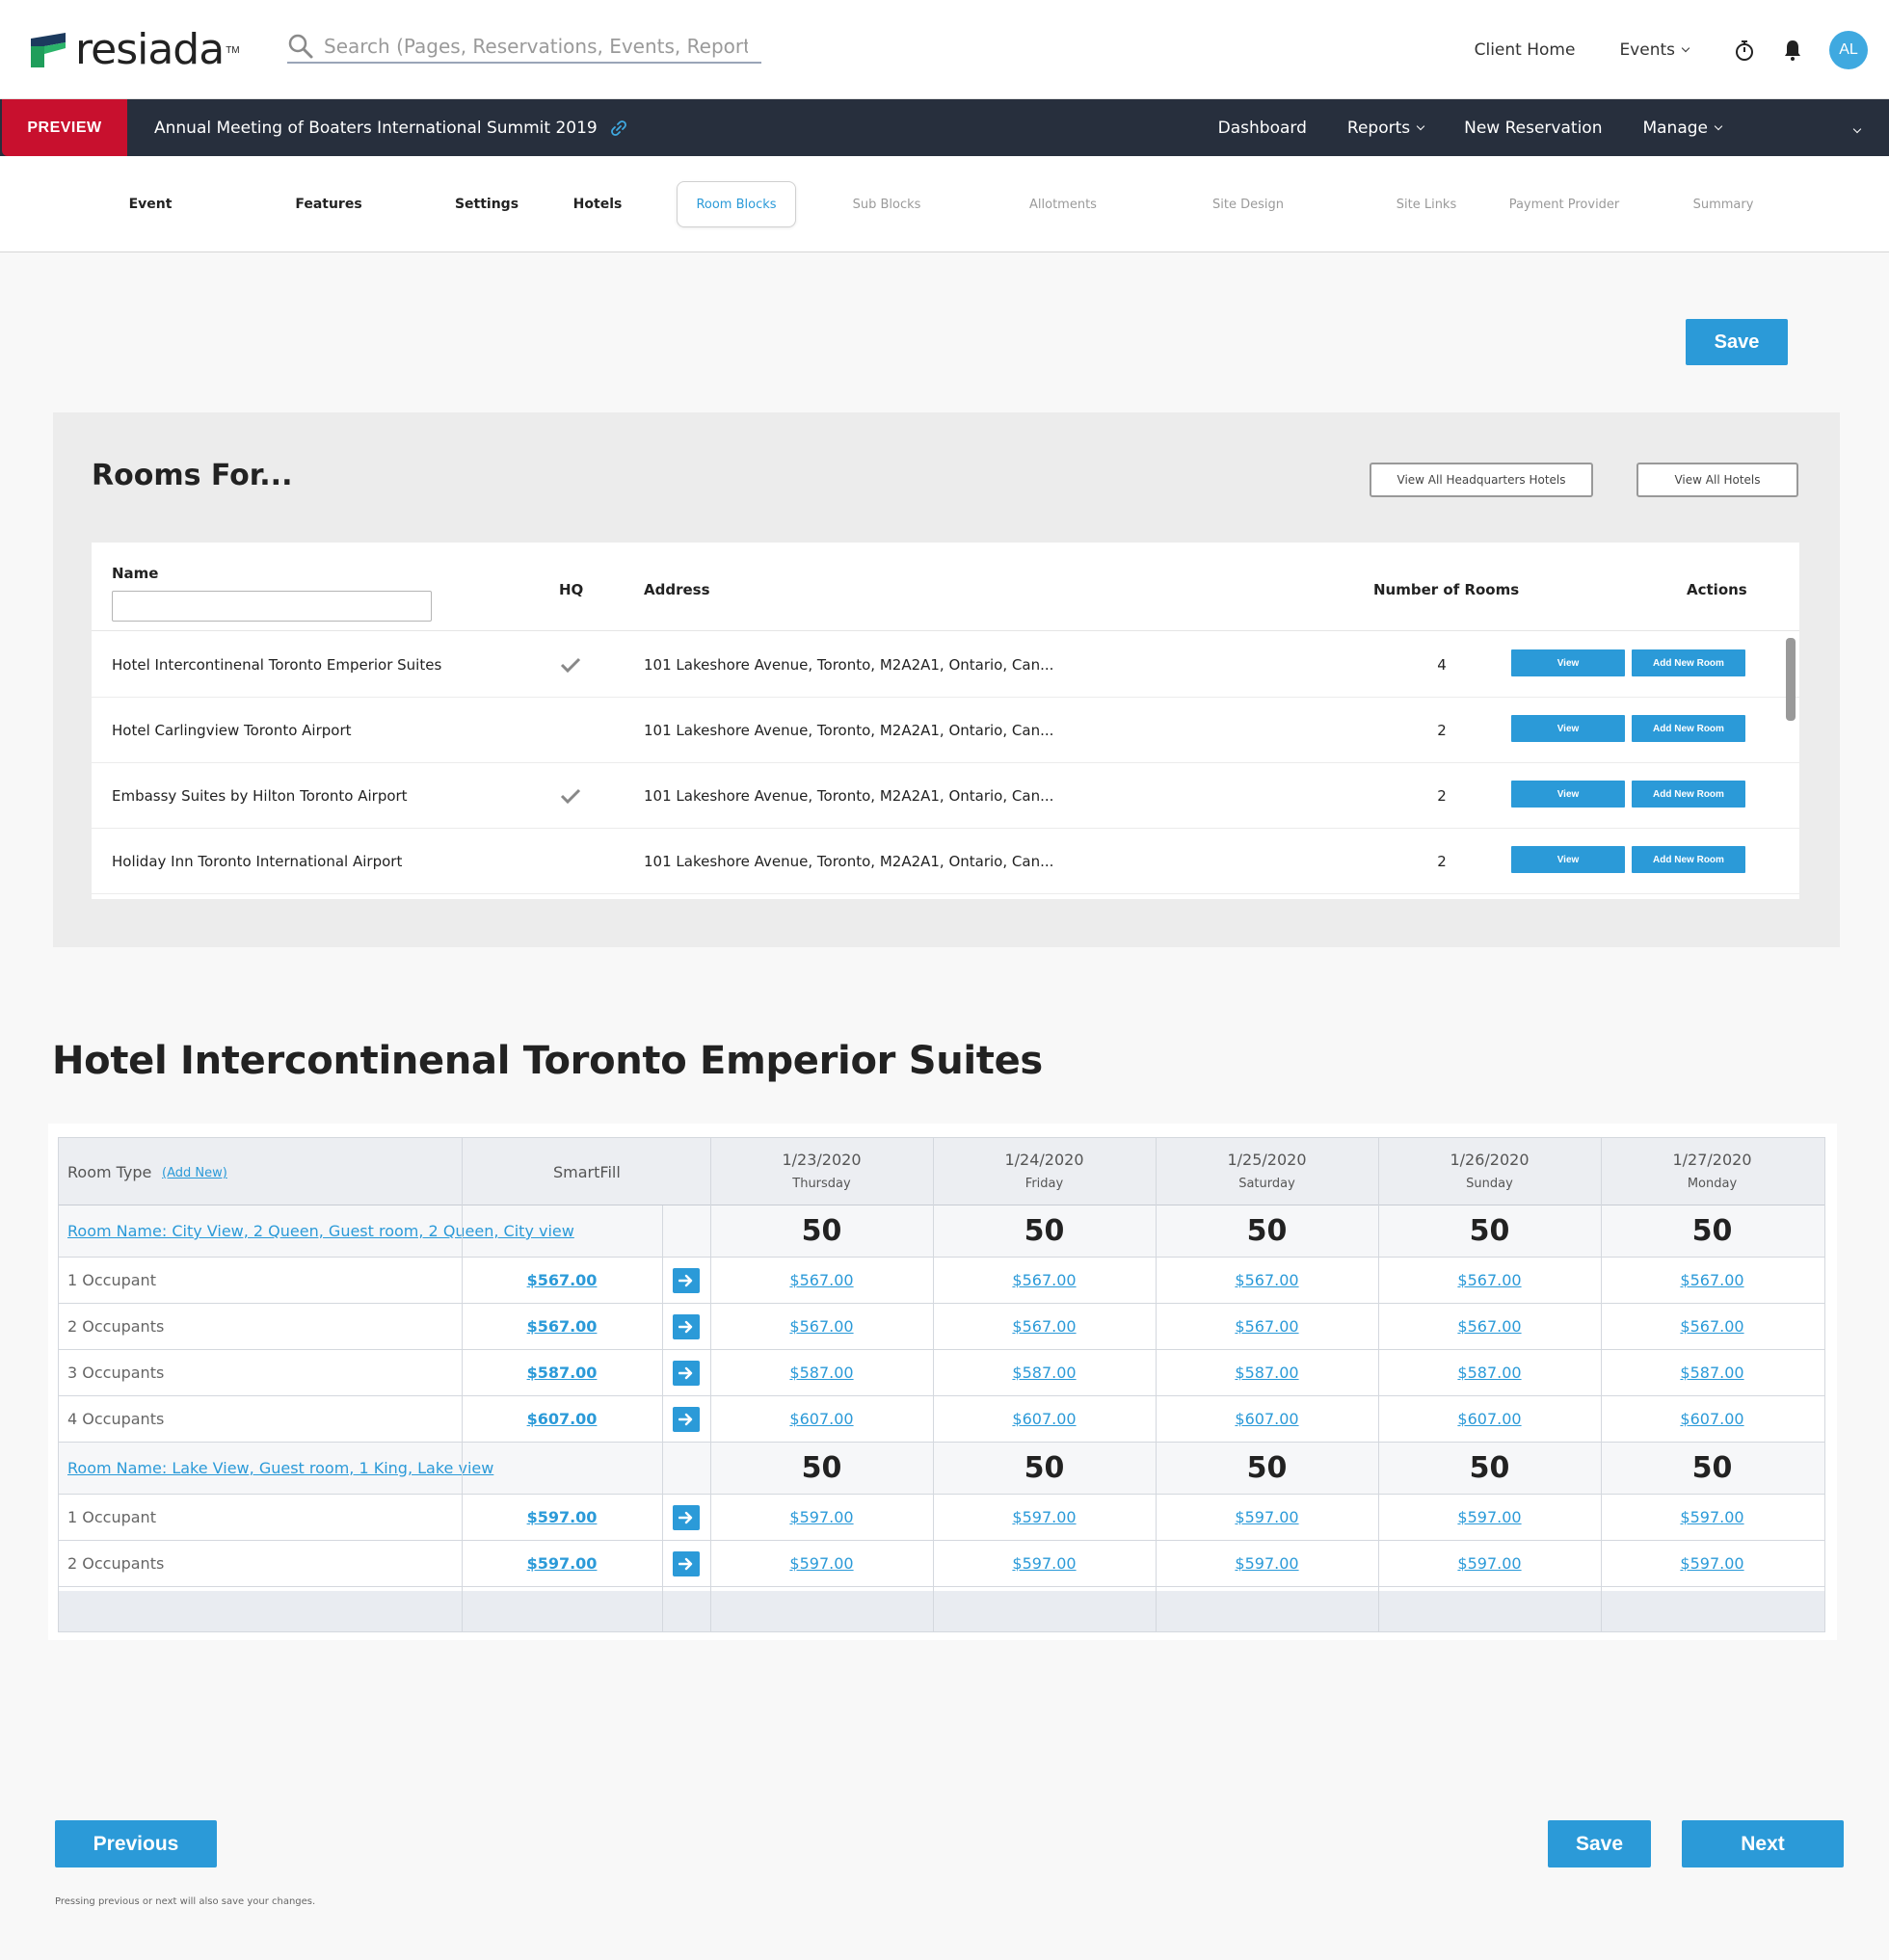 This screenshot has width=1889, height=1960. I want to click on bell-icon, so click(1792, 50).